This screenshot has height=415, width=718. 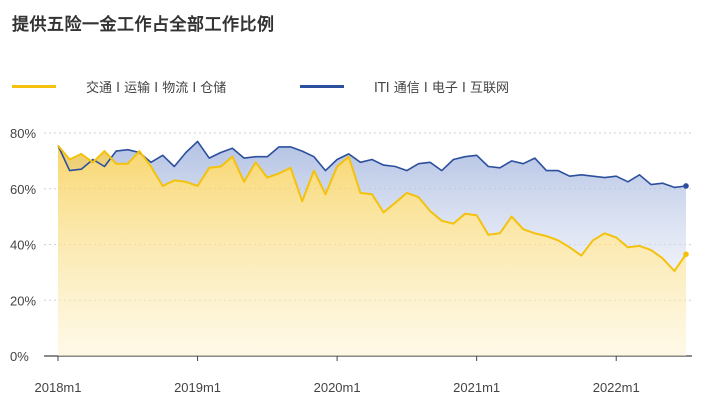 I want to click on legend-item-transport: 交通 I 运输 I 物流 I 仓储, so click(x=119, y=86).